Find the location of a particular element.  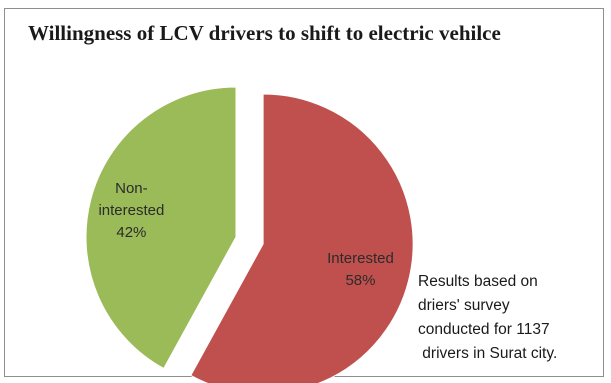

survey-note-line: driers' survey is located at coordinates (464, 305).